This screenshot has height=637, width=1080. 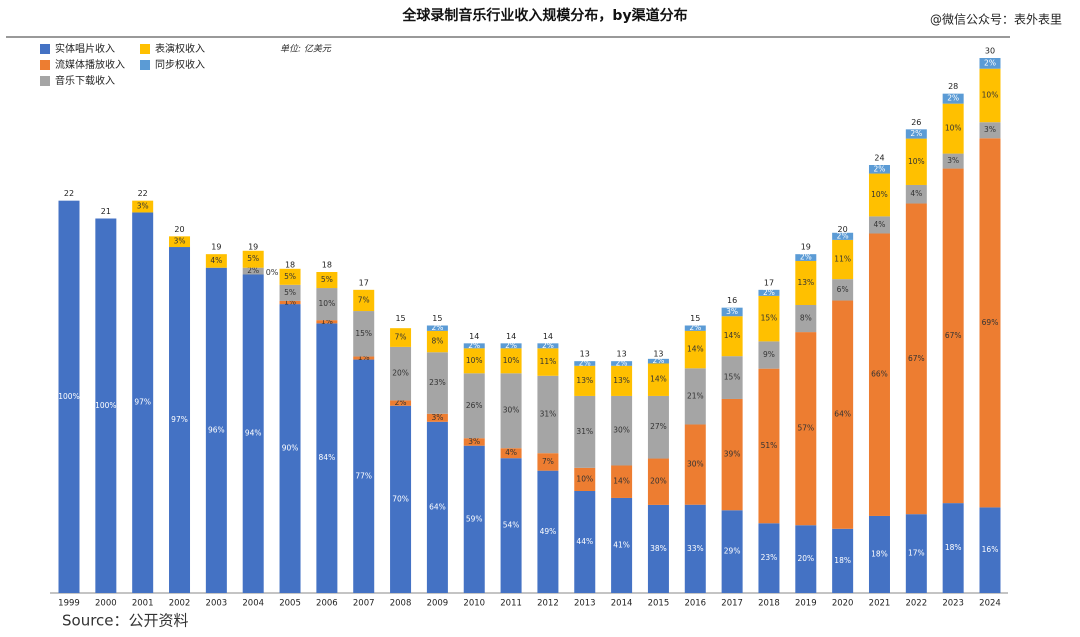 What do you see at coordinates (805, 282) in the screenshot?
I see `data-label: 13%` at bounding box center [805, 282].